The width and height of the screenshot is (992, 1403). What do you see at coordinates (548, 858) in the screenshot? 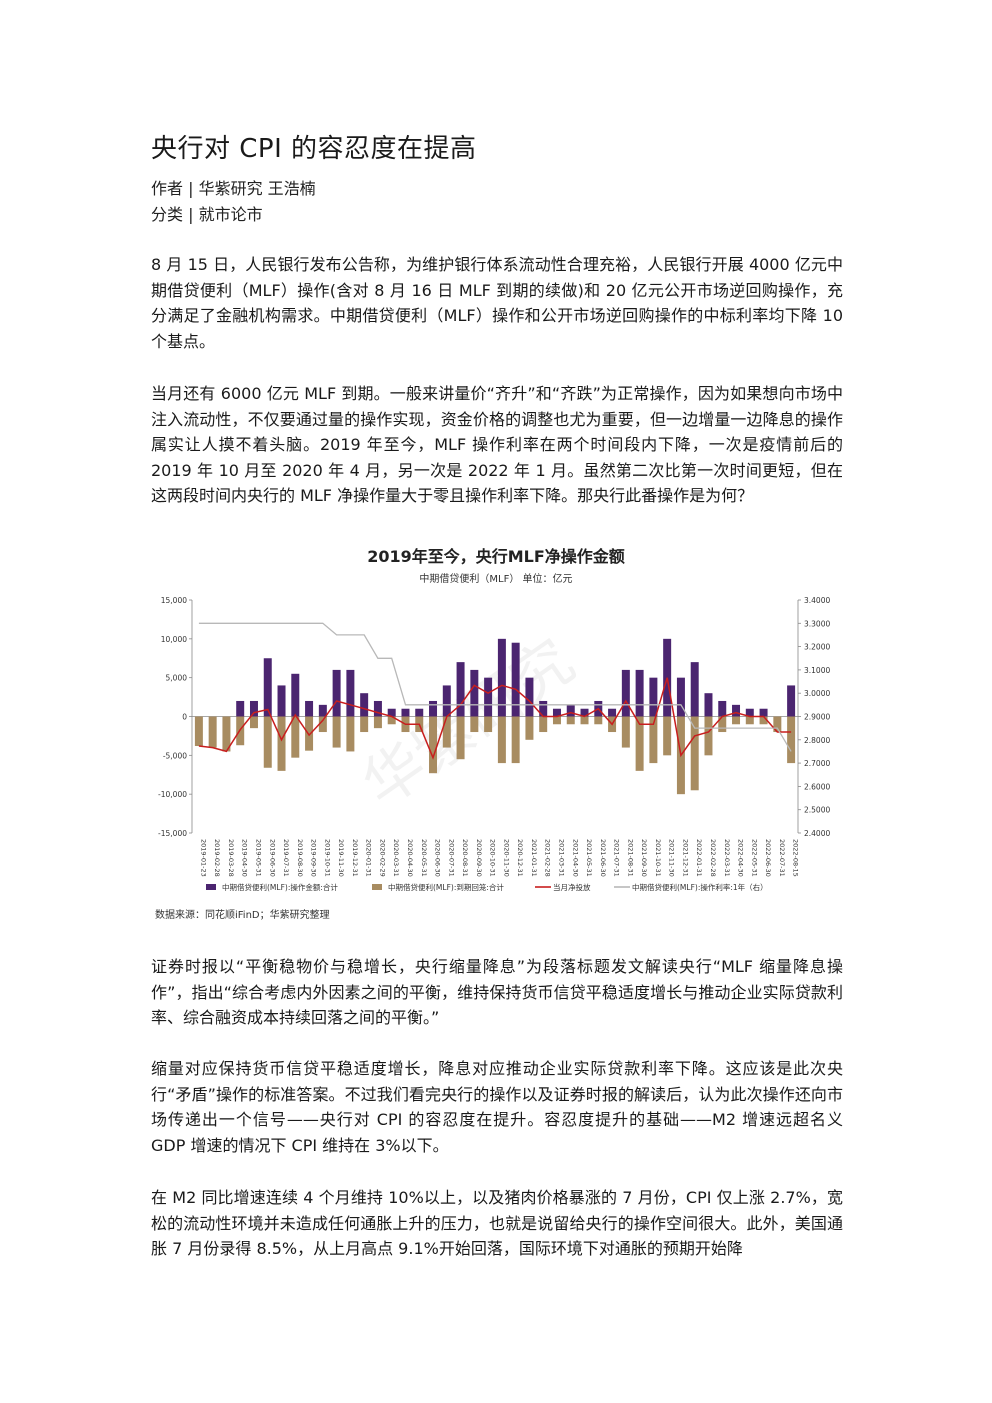
I see `x-tick-label: 2021-02-28` at bounding box center [548, 858].